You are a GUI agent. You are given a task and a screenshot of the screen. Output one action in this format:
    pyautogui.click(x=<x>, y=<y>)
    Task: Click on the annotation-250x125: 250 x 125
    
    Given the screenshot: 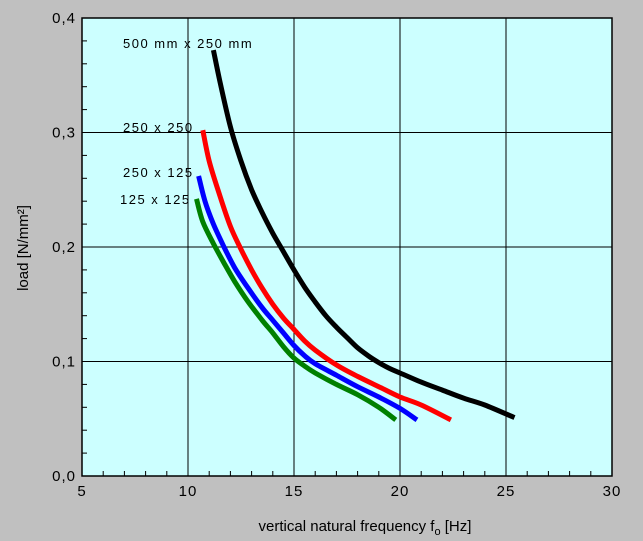 What is the action you would take?
    pyautogui.click(x=158, y=172)
    